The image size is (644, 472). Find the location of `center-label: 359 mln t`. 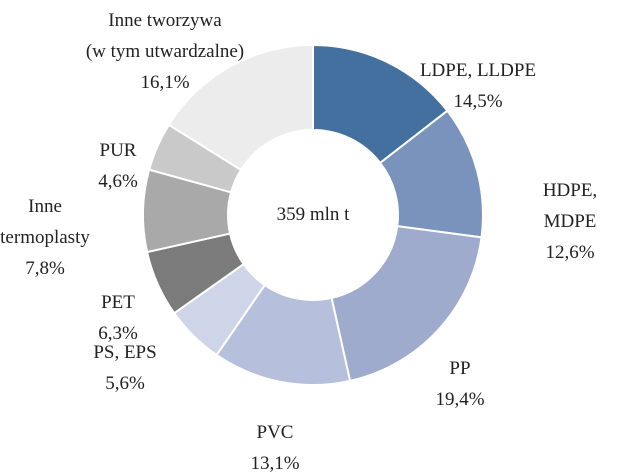

center-label: 359 mln t is located at coordinates (313, 214).